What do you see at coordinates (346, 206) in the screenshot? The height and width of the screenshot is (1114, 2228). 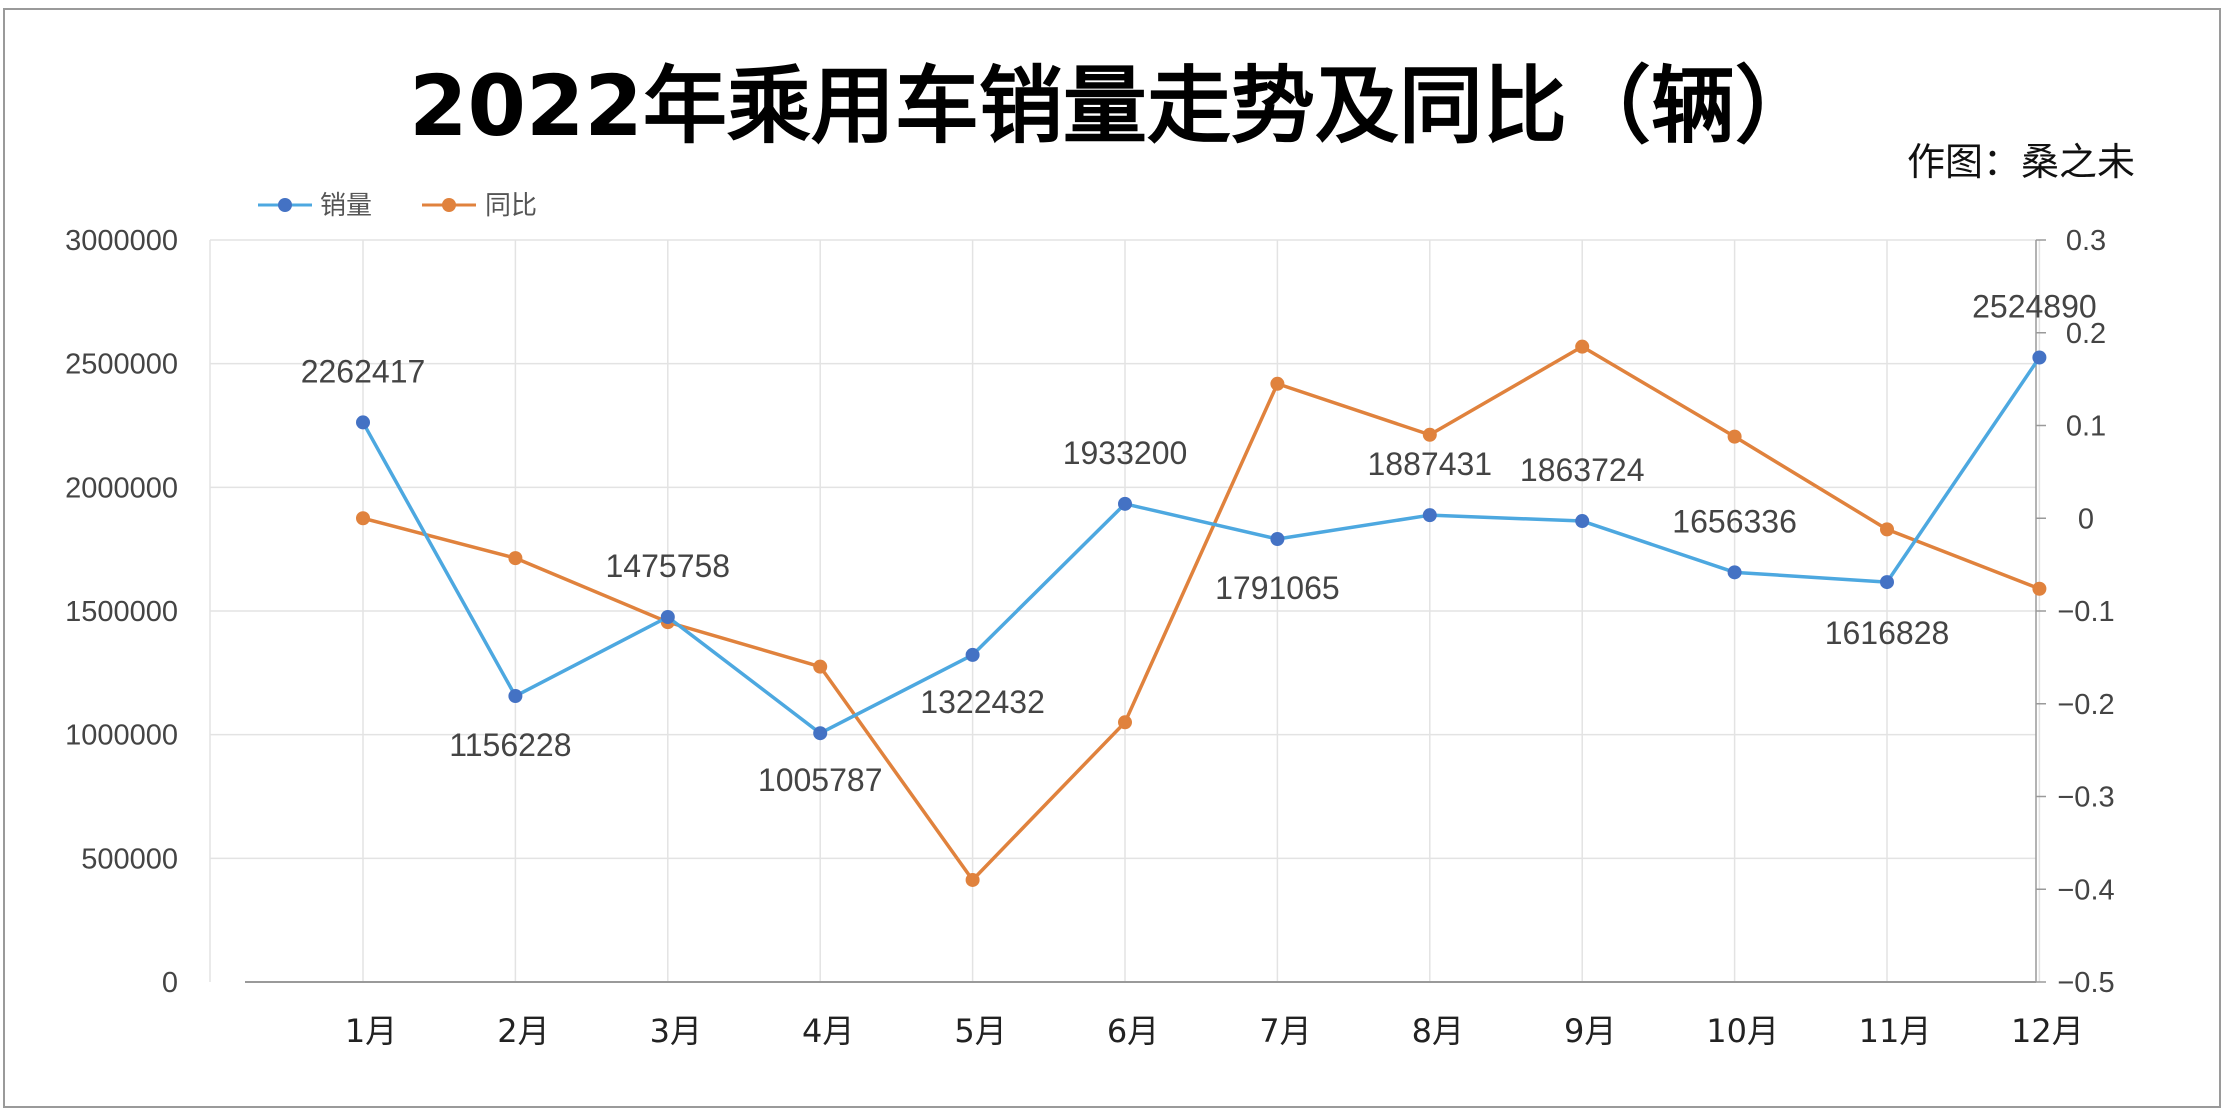 I see `legend-label-sales: 销量` at bounding box center [346, 206].